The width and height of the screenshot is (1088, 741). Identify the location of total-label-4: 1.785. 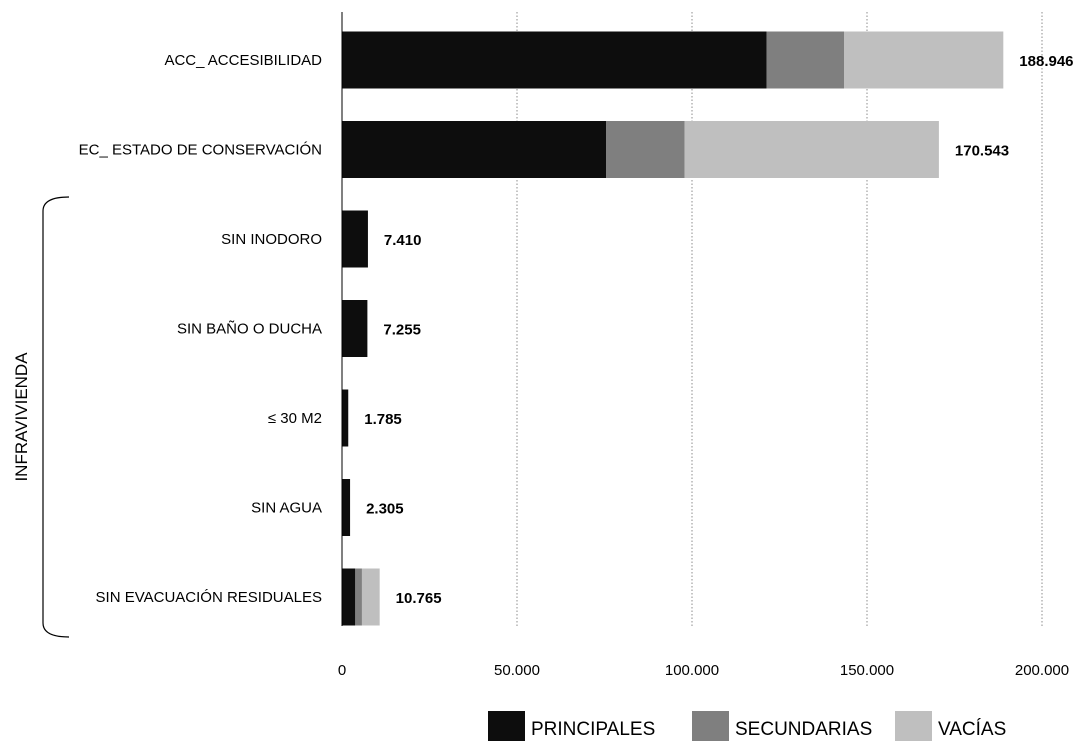
(383, 419).